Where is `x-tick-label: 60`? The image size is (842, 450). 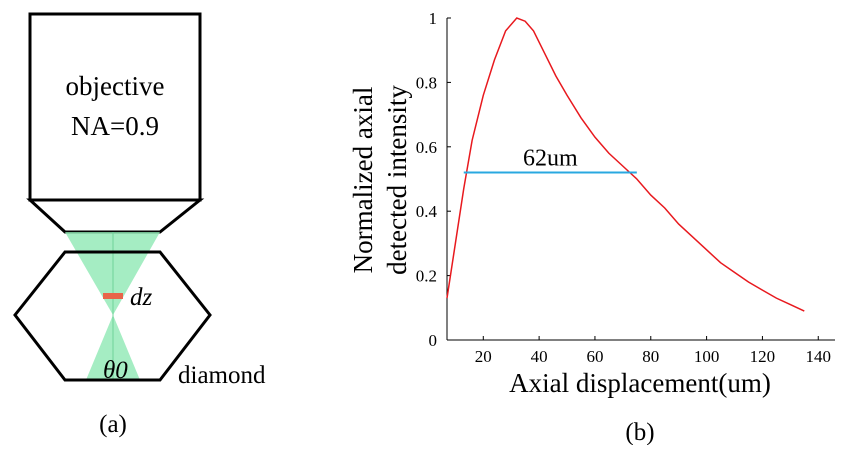
x-tick-label: 60 is located at coordinates (594, 356).